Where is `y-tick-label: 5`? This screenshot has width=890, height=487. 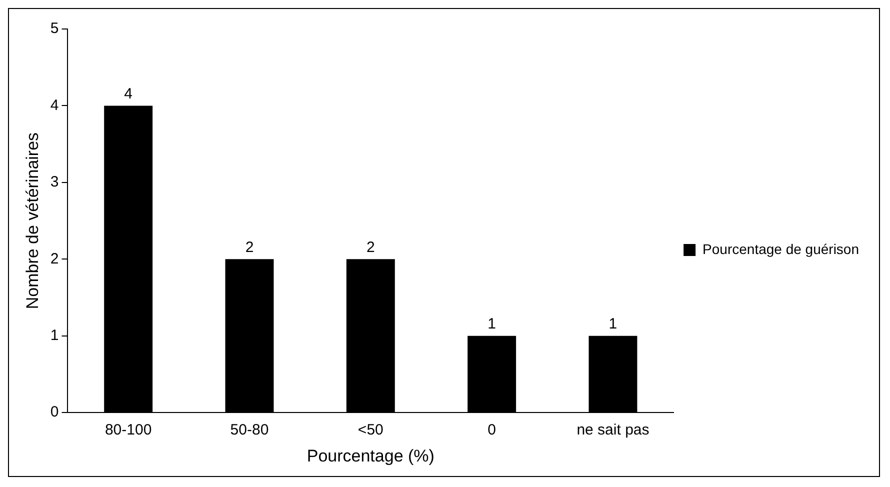 y-tick-label: 5 is located at coordinates (54, 29).